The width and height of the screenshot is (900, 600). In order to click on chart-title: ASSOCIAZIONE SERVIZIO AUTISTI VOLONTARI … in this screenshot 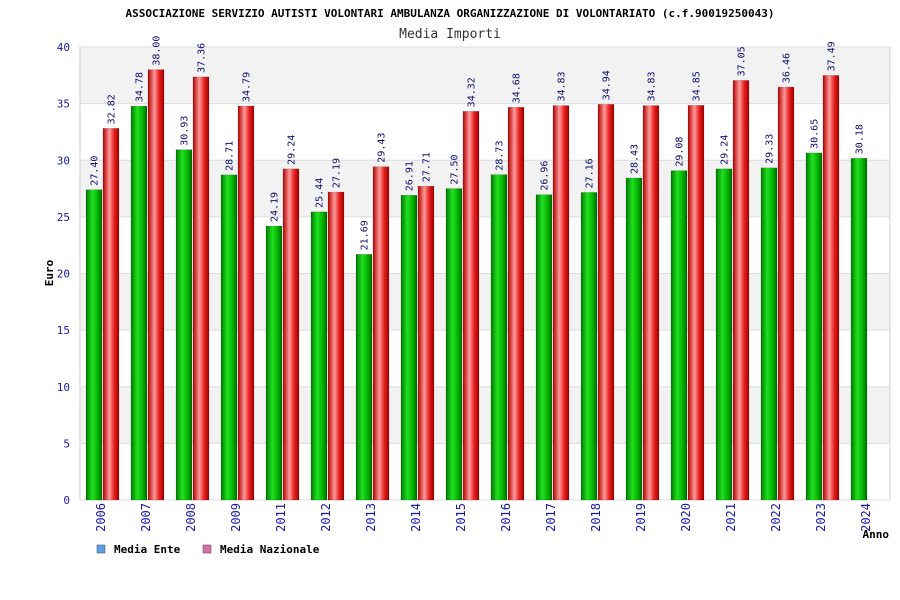, I will do `click(449, 13)`.